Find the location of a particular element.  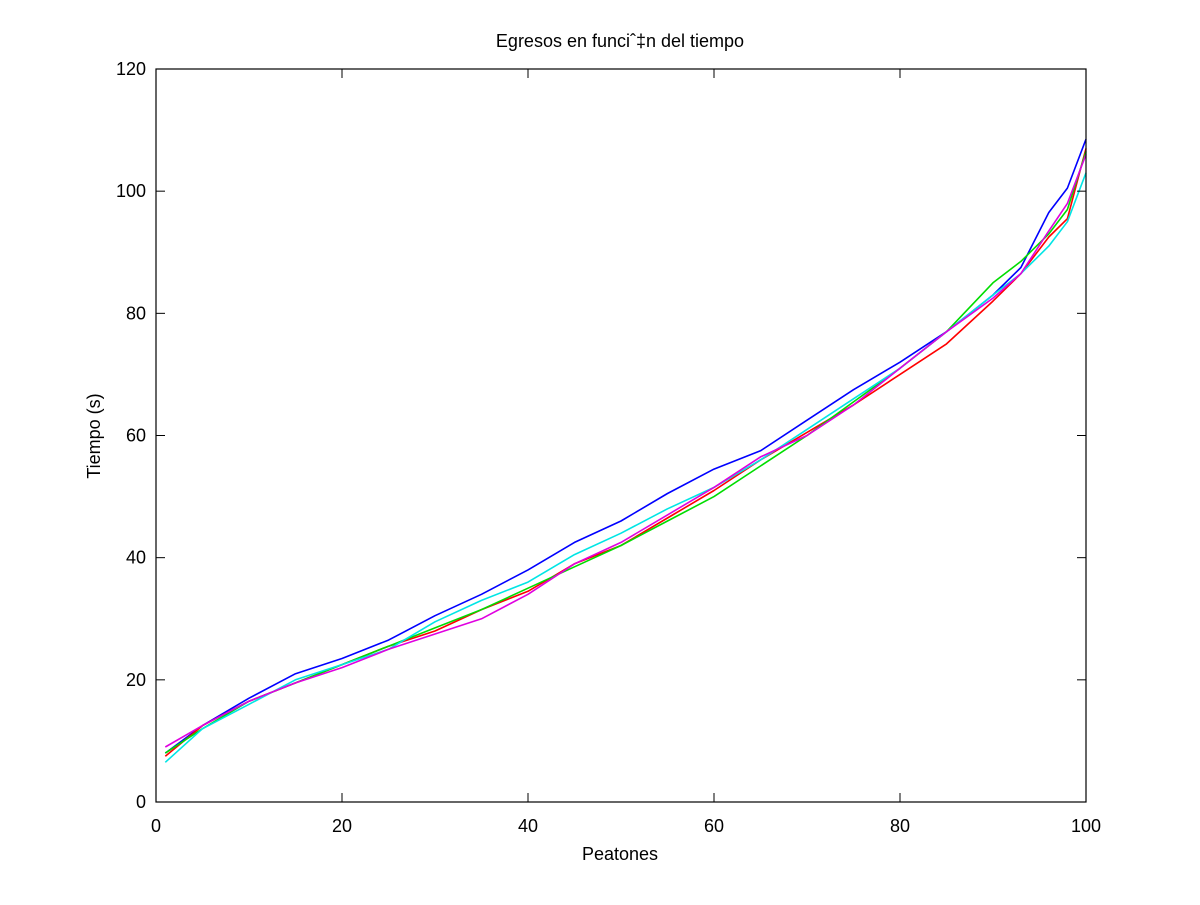

chart-title: Egresos en funciˆ‡n del tiempo is located at coordinates (620, 41).